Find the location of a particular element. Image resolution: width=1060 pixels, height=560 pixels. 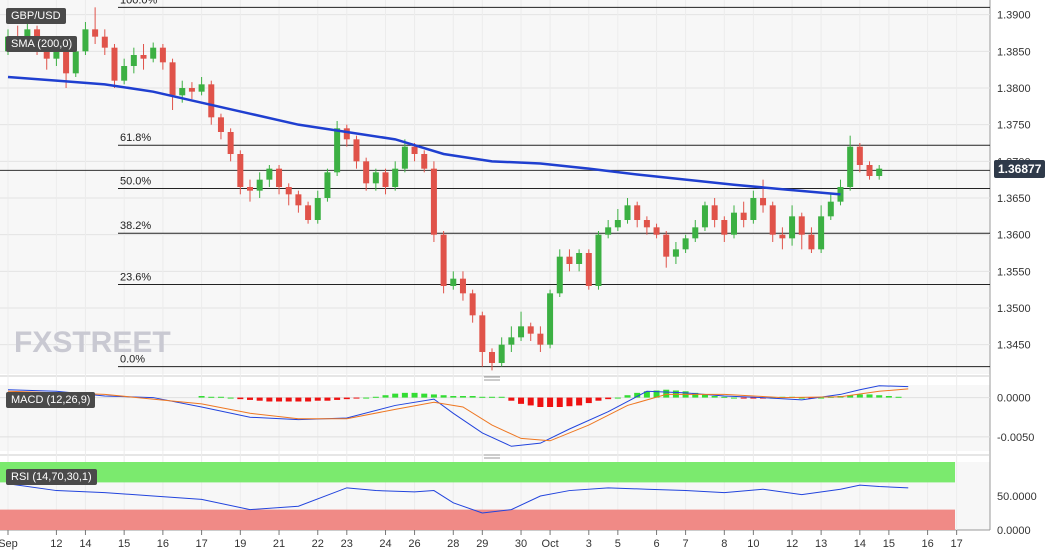

macd-legend-label: MACD (12,26,9) is located at coordinates (51, 400).